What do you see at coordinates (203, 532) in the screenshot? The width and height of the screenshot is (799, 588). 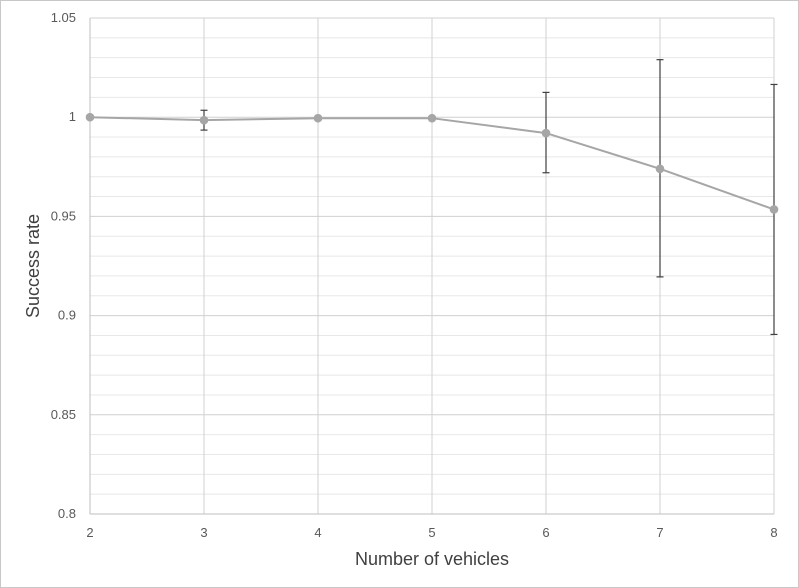 I see `x-tick-label: 3` at bounding box center [203, 532].